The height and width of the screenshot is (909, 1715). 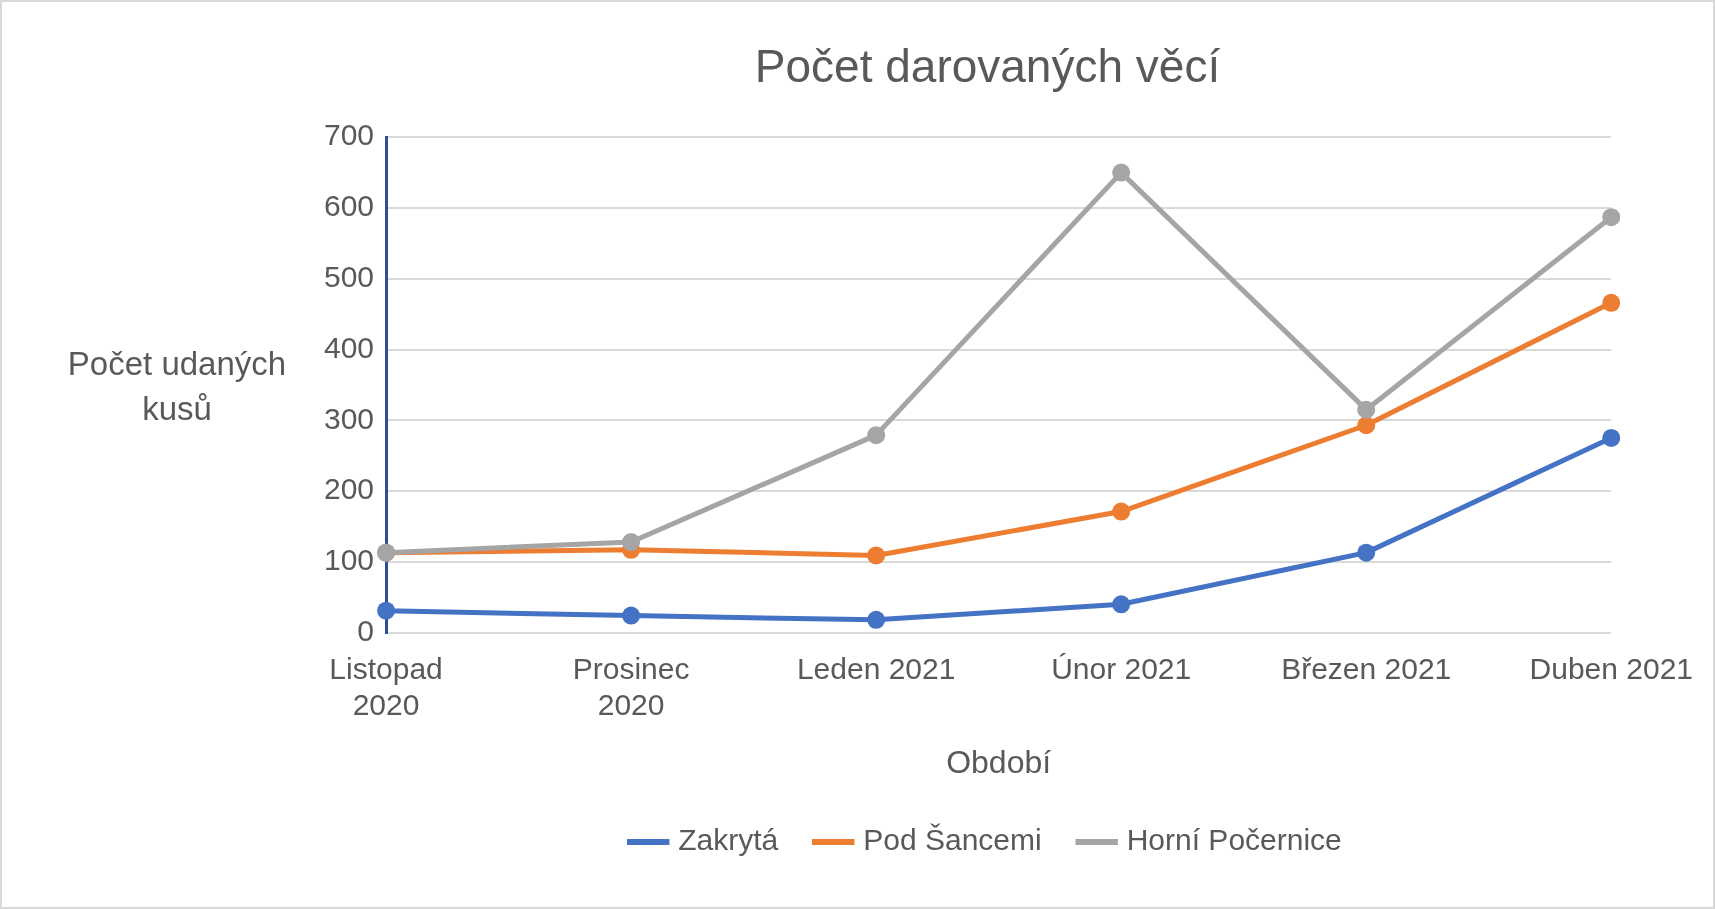 I want to click on y-tick-label: 100, so click(x=349, y=560).